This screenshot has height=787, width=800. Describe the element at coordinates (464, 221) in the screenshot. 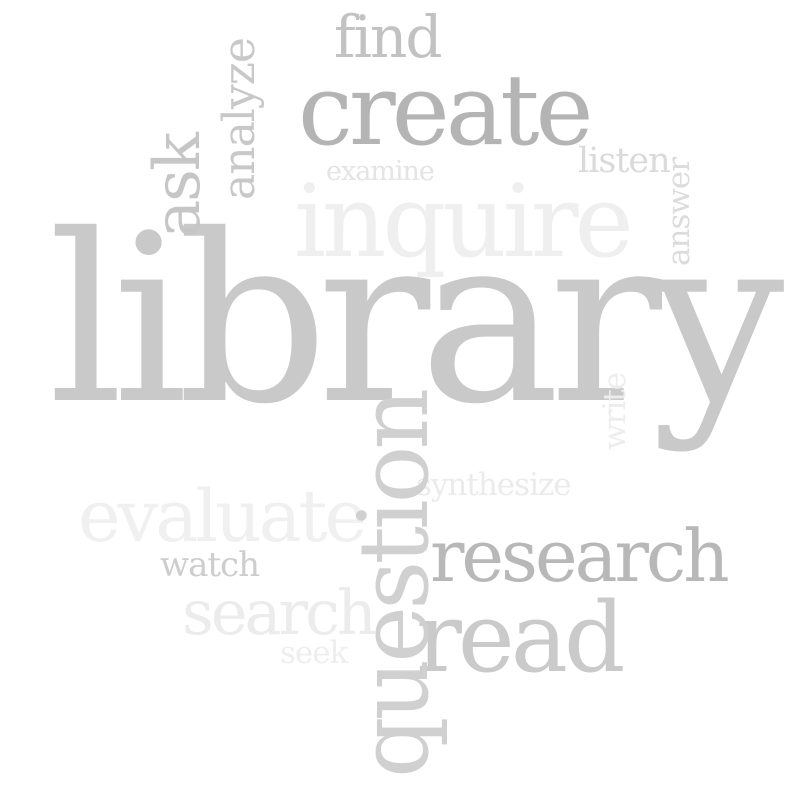

I see `word-inquire: inquire` at that location.